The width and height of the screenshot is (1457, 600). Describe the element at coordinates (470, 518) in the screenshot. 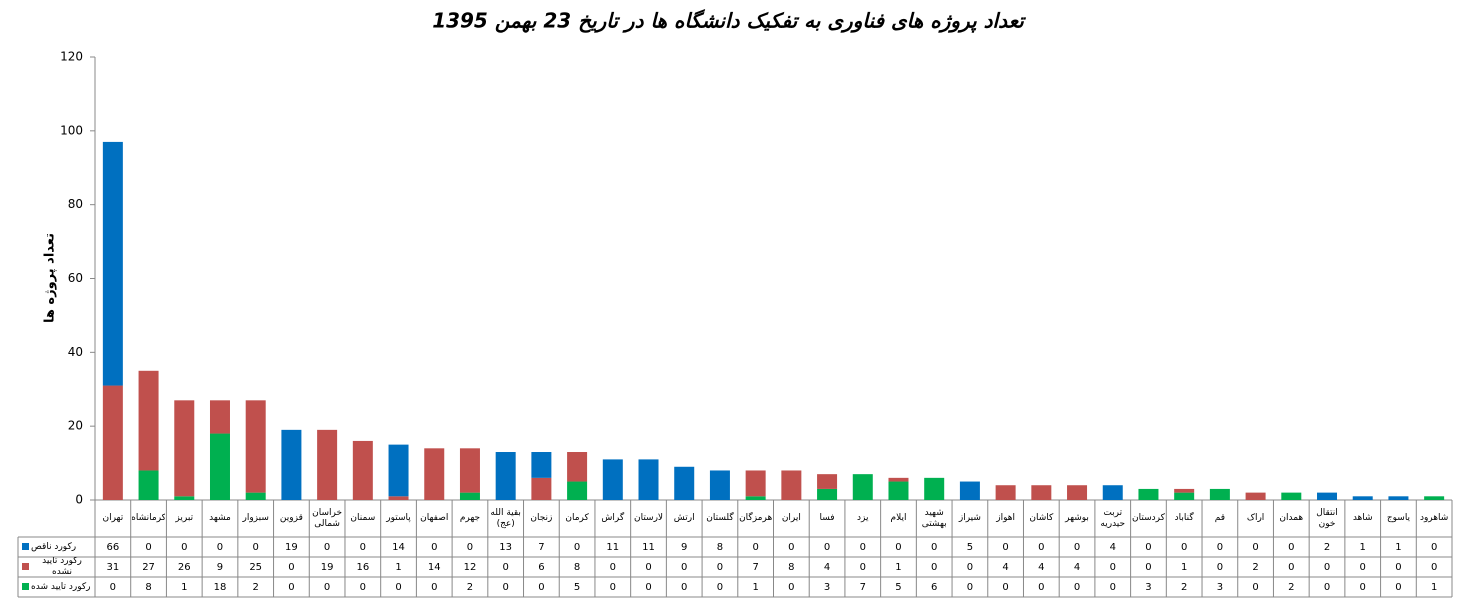

I see `category-label: جهرم` at that location.